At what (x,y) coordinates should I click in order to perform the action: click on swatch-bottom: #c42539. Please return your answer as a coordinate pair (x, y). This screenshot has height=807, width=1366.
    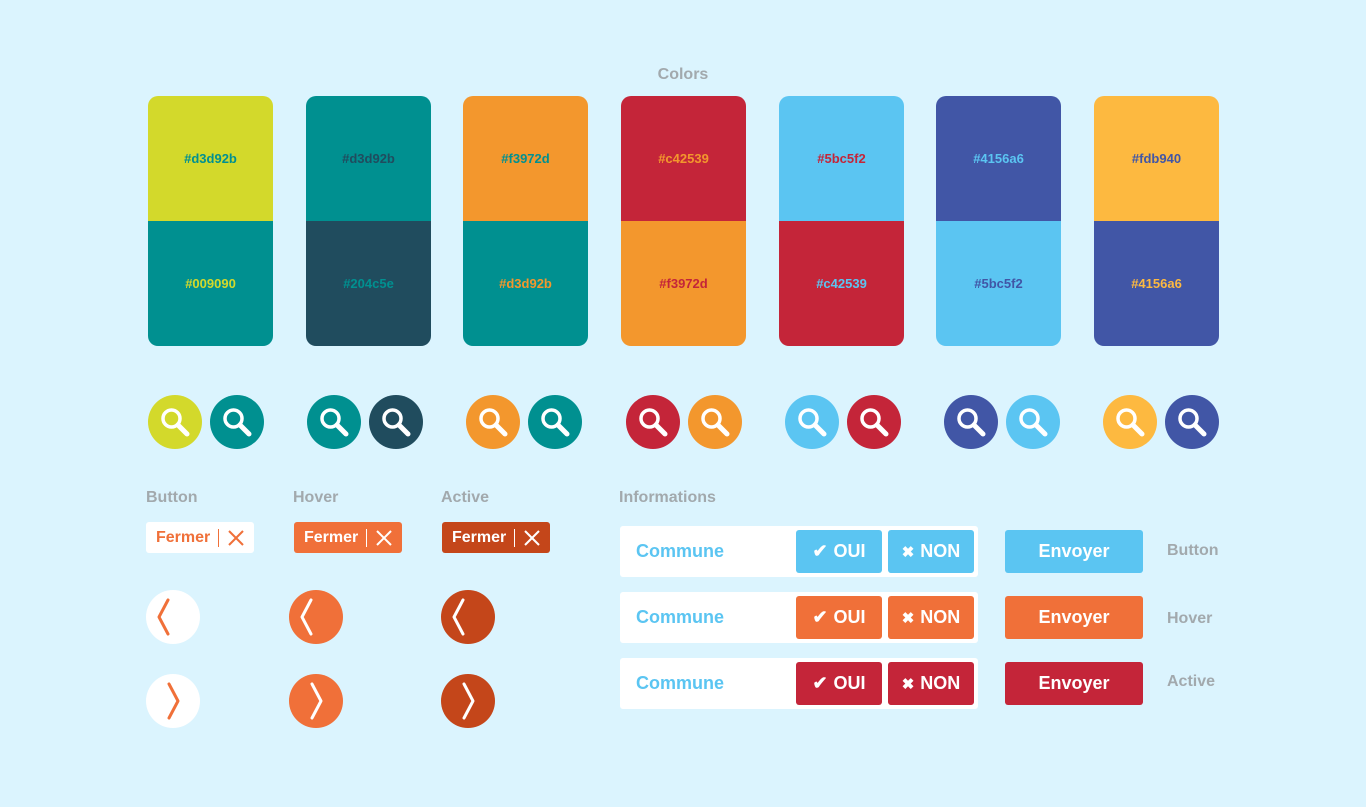
    Looking at the image, I should click on (841, 283).